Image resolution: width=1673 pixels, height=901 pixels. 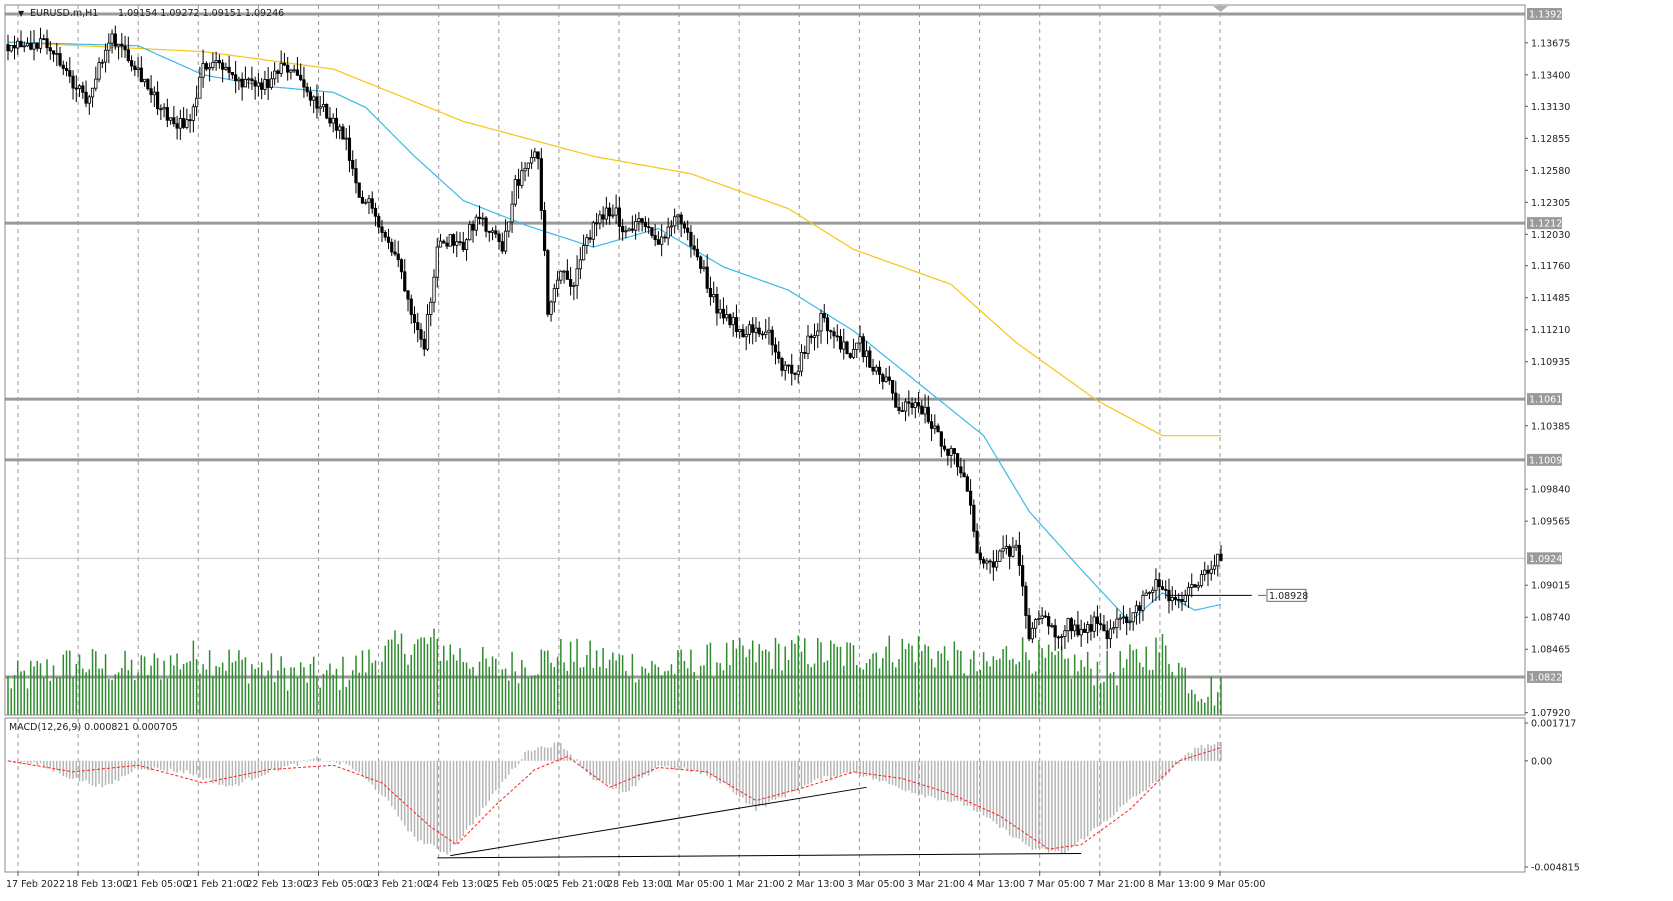 What do you see at coordinates (1550, 107) in the screenshot?
I see `price-axis-label: 1.13130` at bounding box center [1550, 107].